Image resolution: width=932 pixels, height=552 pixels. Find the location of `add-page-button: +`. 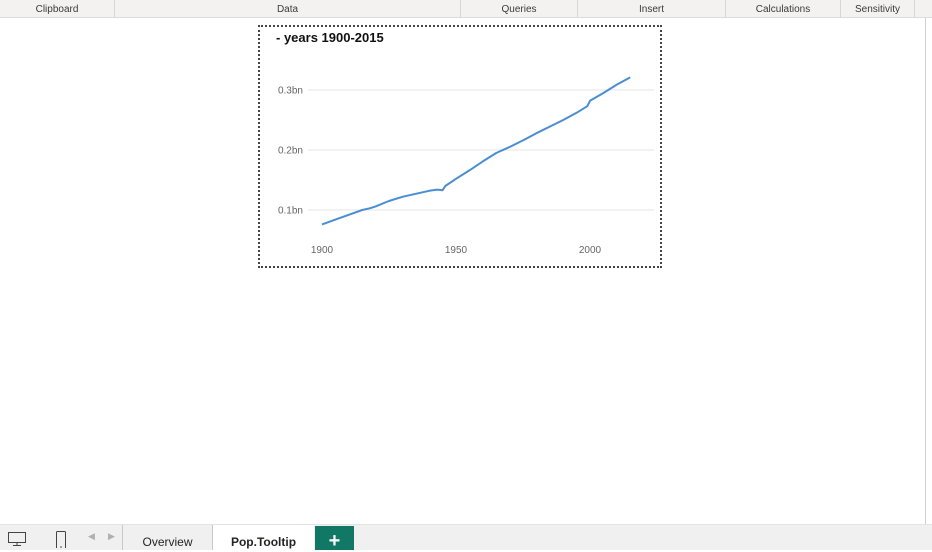

add-page-button: + is located at coordinates (334, 538).